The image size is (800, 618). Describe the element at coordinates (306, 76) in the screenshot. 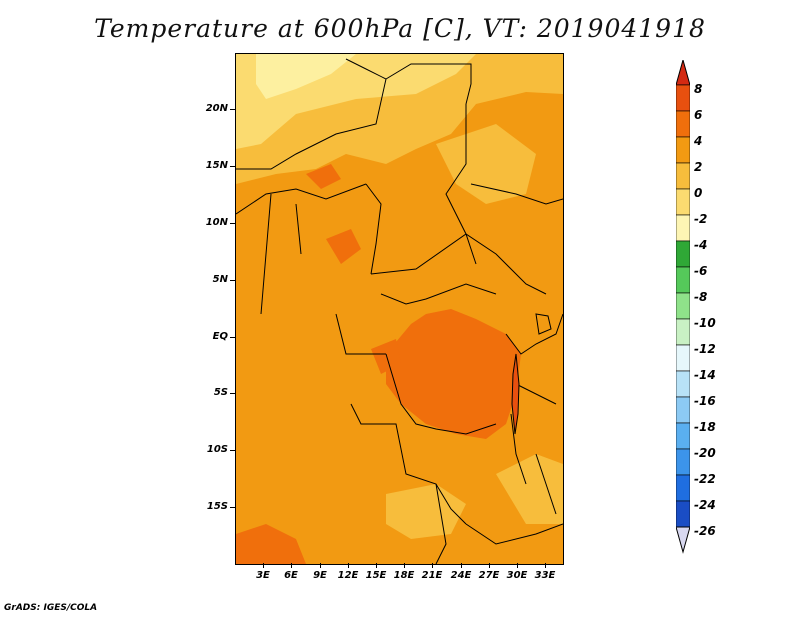

I see `zone-north-cold` at that location.